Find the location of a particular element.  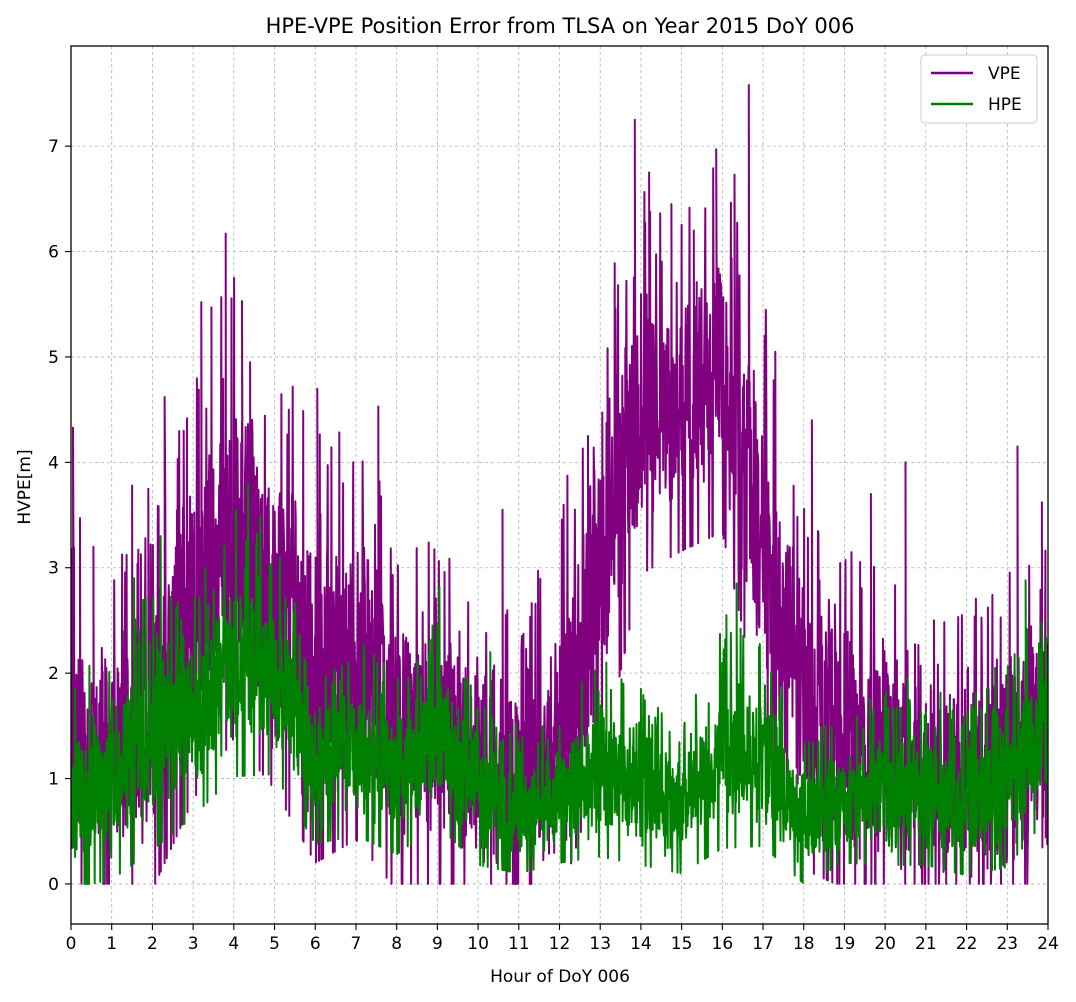

x-tick-label: 8 is located at coordinates (396, 944).